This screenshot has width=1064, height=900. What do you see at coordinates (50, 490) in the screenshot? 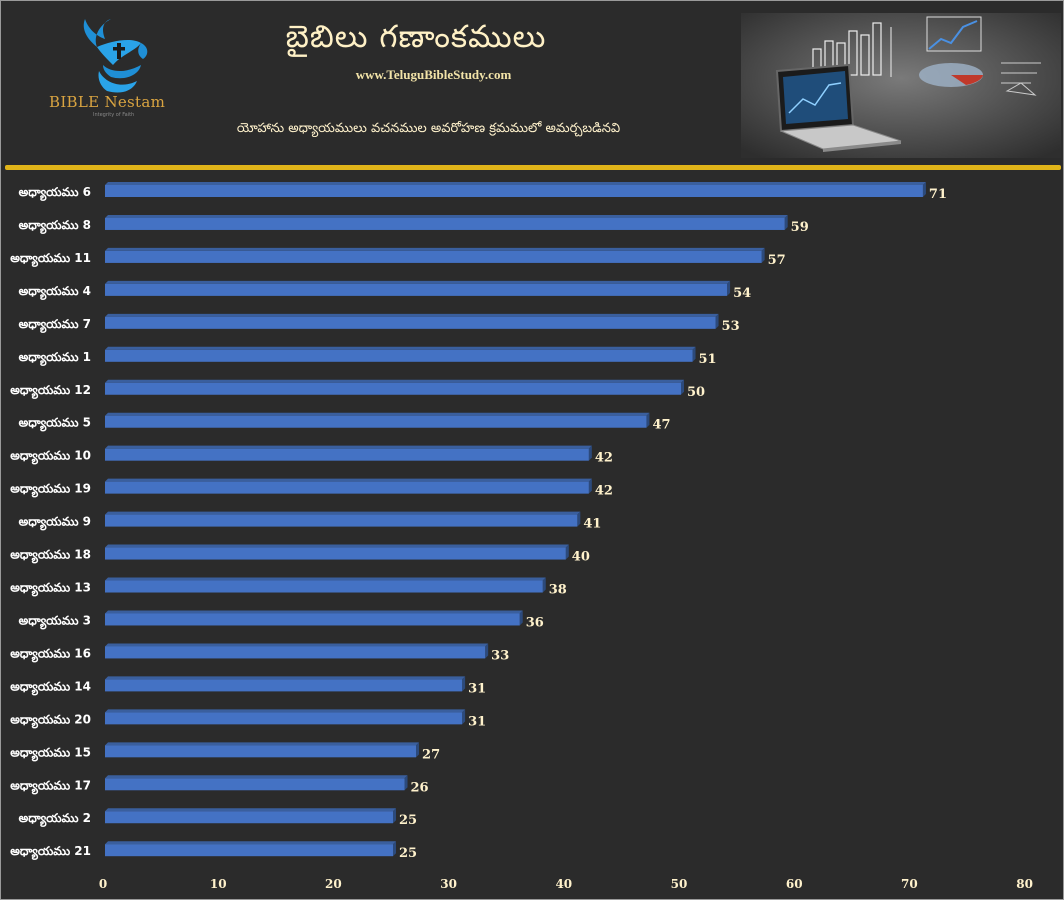
I see `category-label: అధ్యాయము 19` at bounding box center [50, 490].